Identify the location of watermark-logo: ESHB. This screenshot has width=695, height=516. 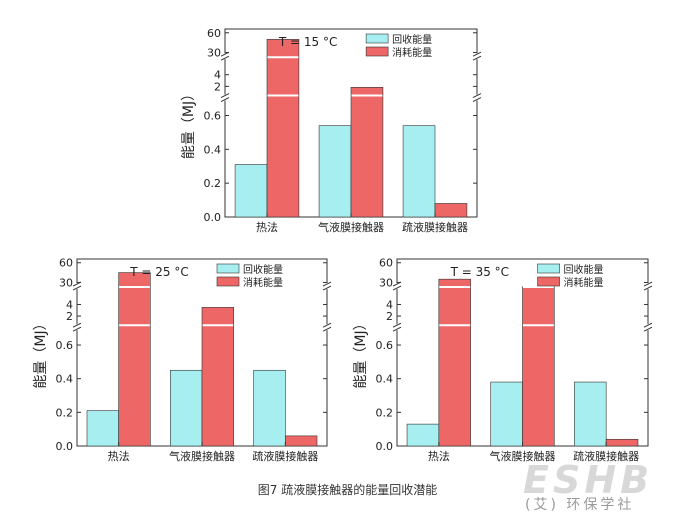
(588, 480).